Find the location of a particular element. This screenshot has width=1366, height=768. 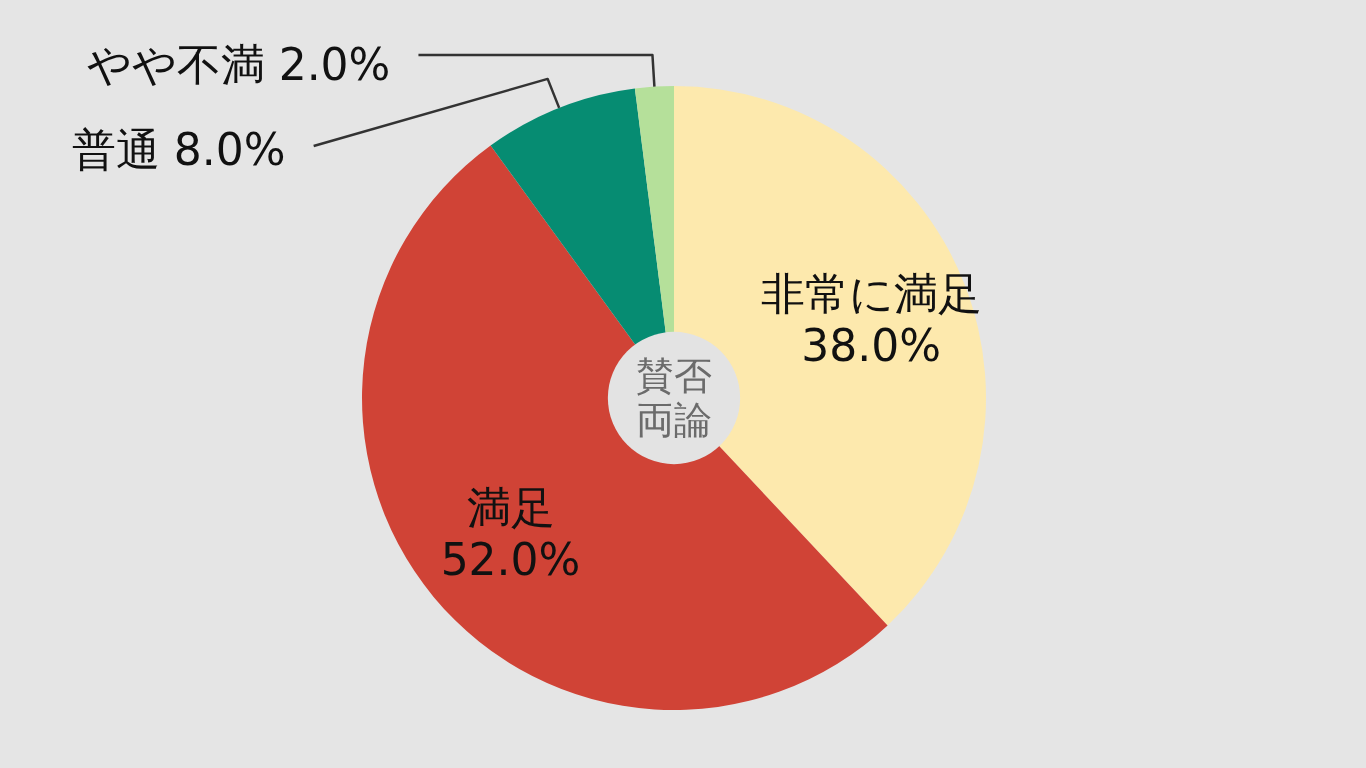

title: 賛否両論 is located at coordinates (674, 398).